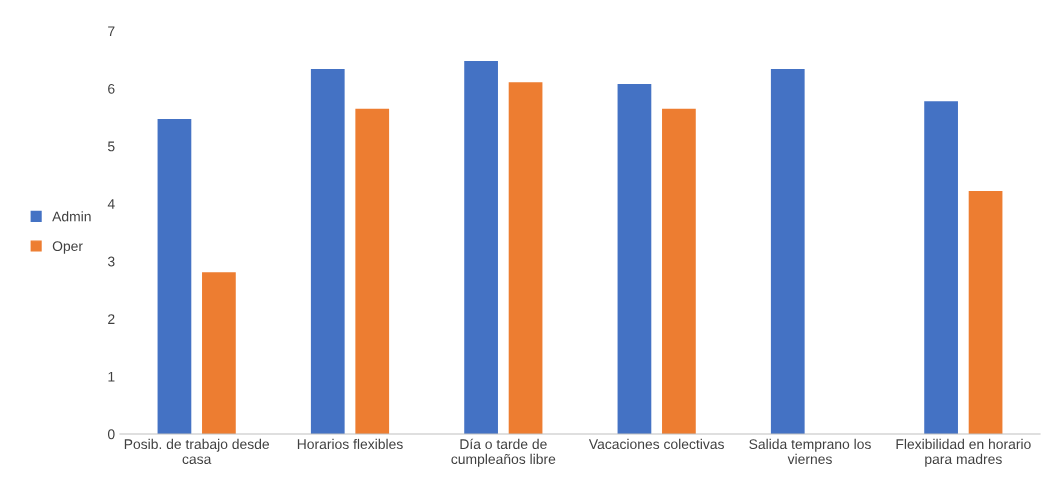  What do you see at coordinates (111, 88) in the screenshot?
I see `y-tick-label: 6` at bounding box center [111, 88].